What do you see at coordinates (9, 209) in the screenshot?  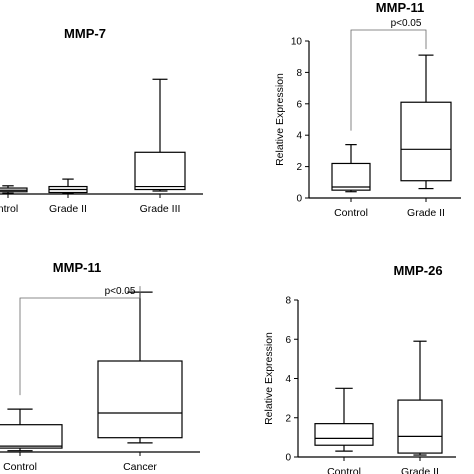 I see `x-tick-label: ntrol` at bounding box center [9, 209].